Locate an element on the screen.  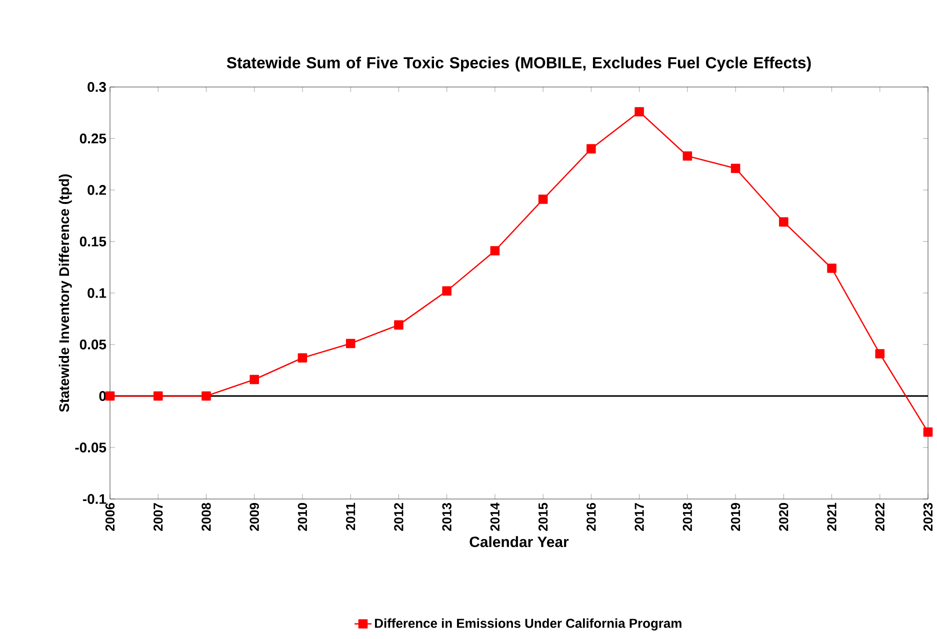
x-tick-label: 2020 is located at coordinates (783, 517).